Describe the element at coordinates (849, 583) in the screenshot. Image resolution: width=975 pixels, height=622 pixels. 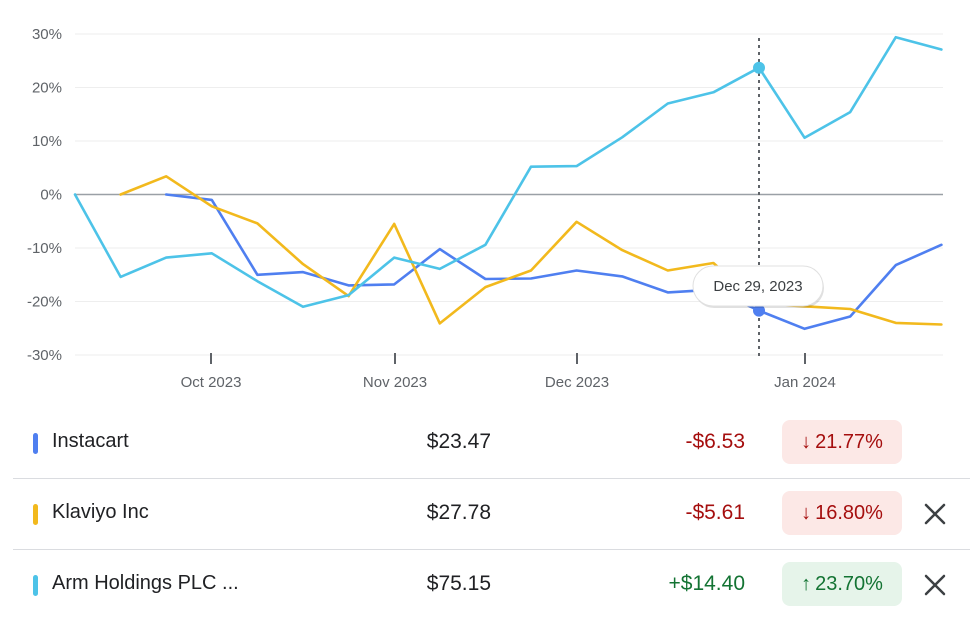
I see `percent-change-value: 23.70%` at that location.